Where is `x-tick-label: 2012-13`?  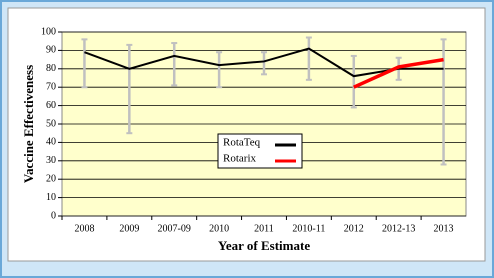 x-tick-label: 2012-13 is located at coordinates (398, 228).